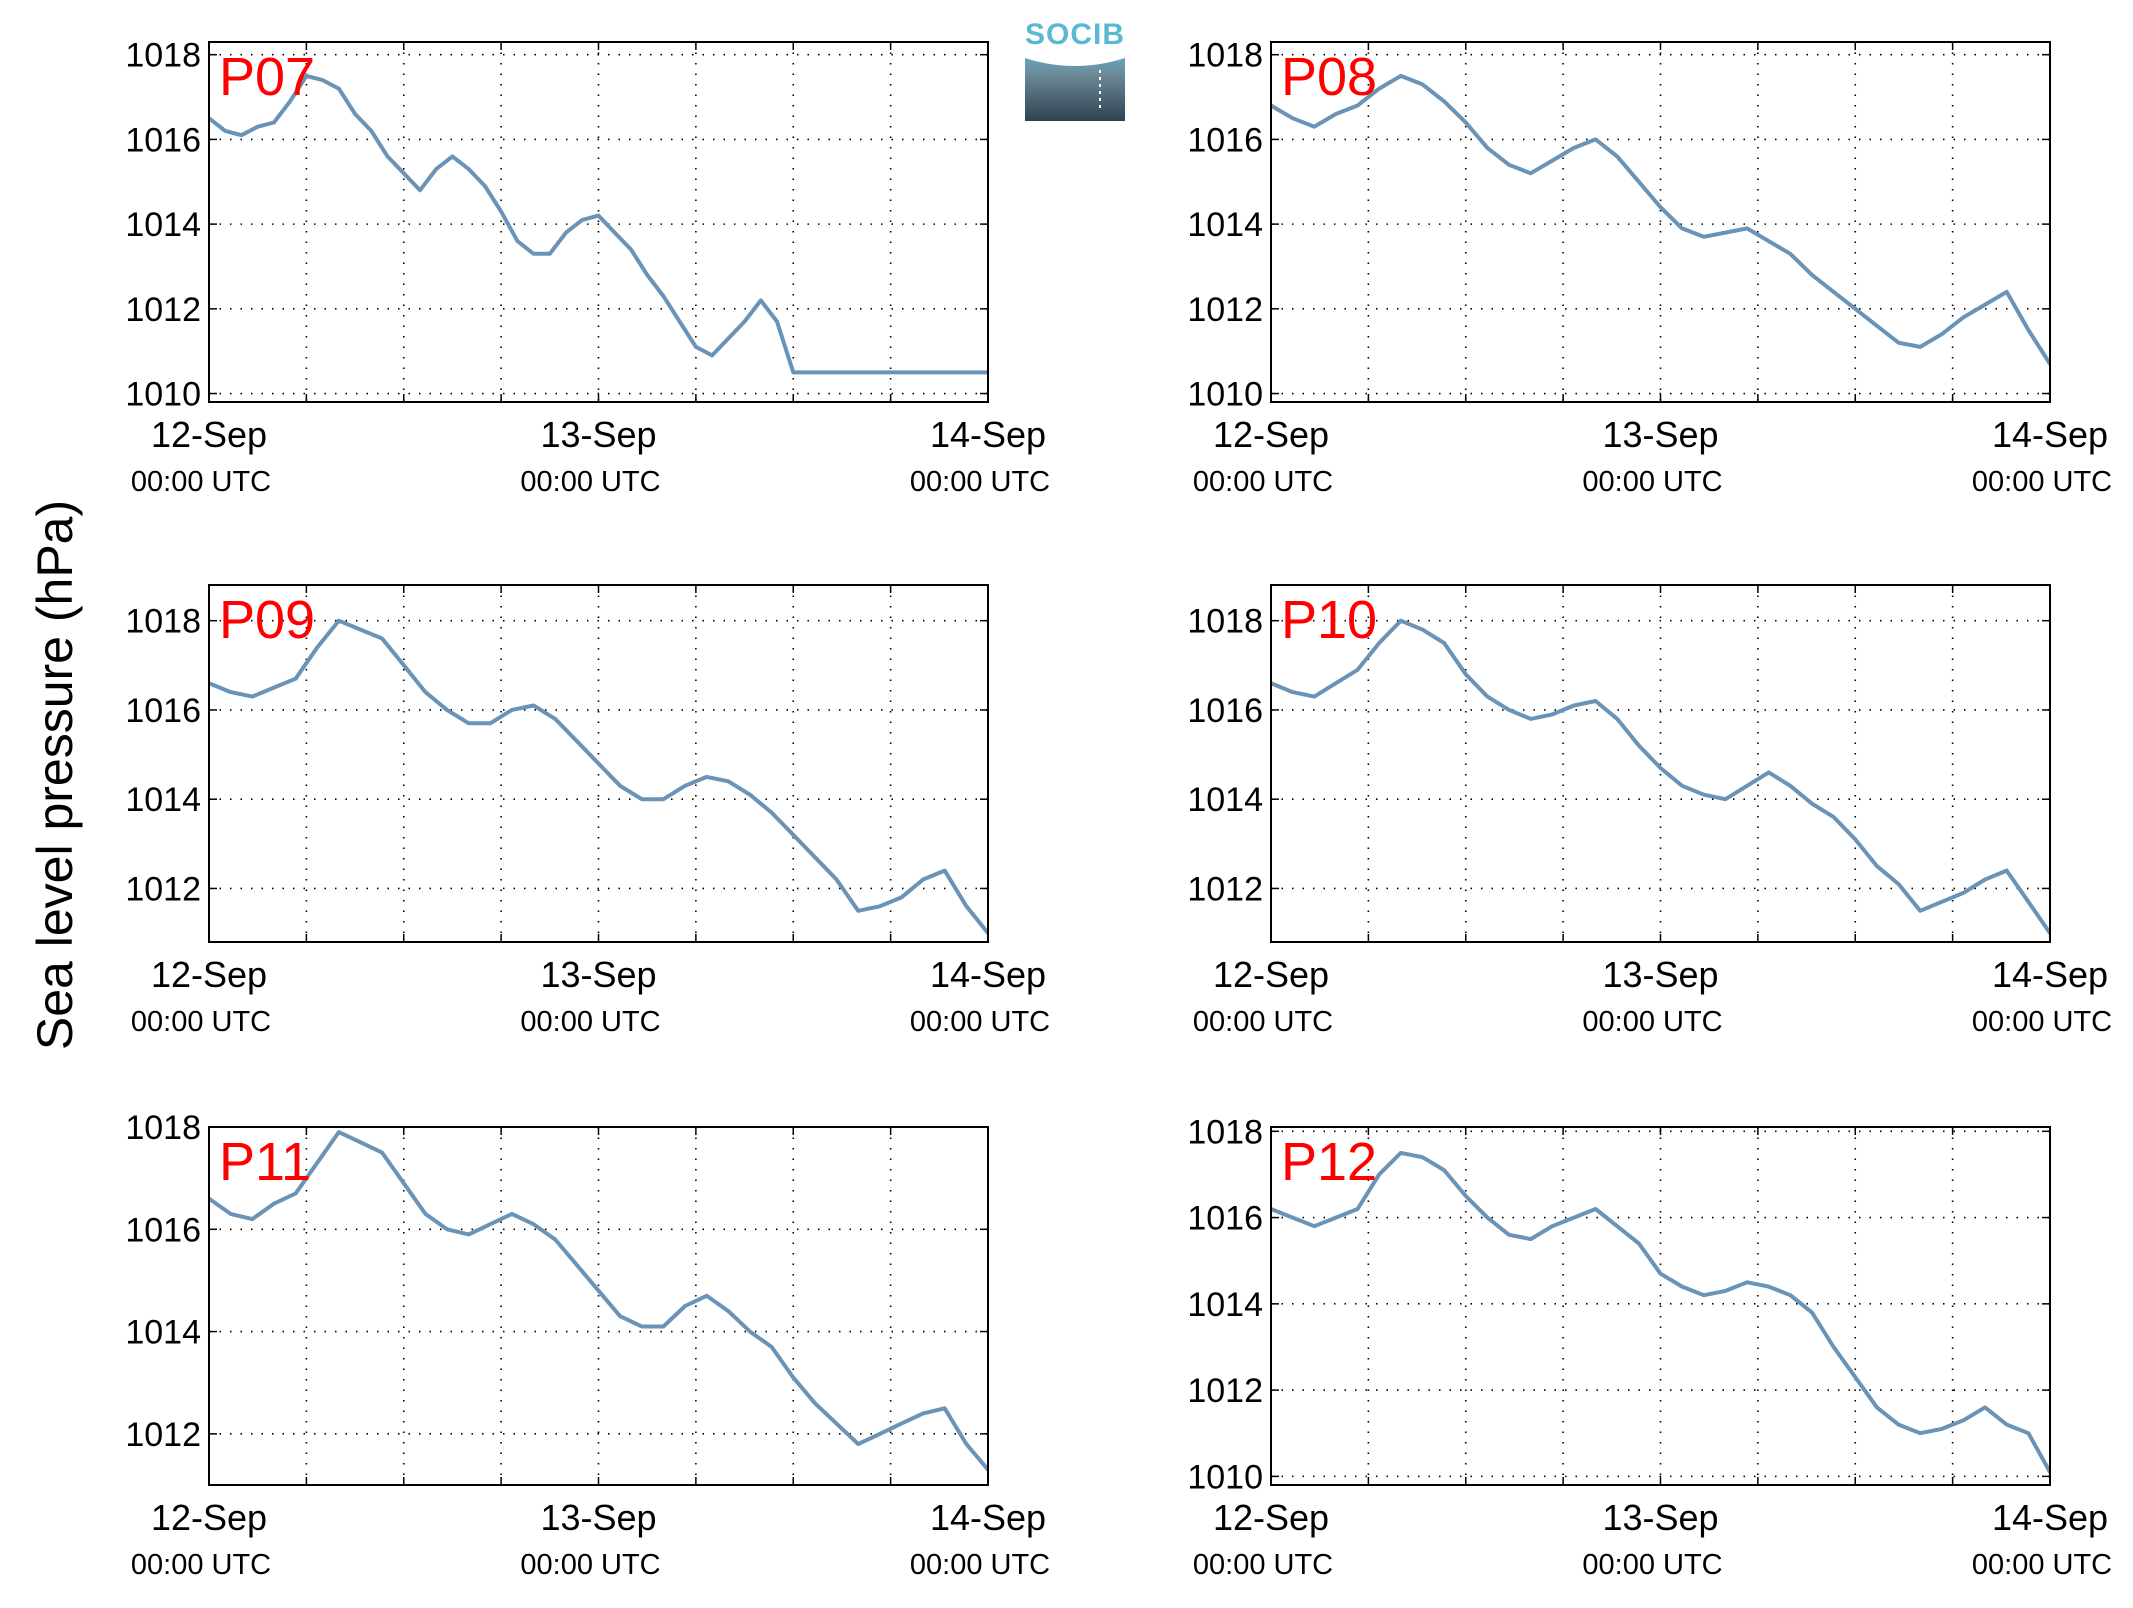 This screenshot has height=1608, width=2133. What do you see at coordinates (1075, 34) in the screenshot?
I see `logo-text: SOCIB` at bounding box center [1075, 34].